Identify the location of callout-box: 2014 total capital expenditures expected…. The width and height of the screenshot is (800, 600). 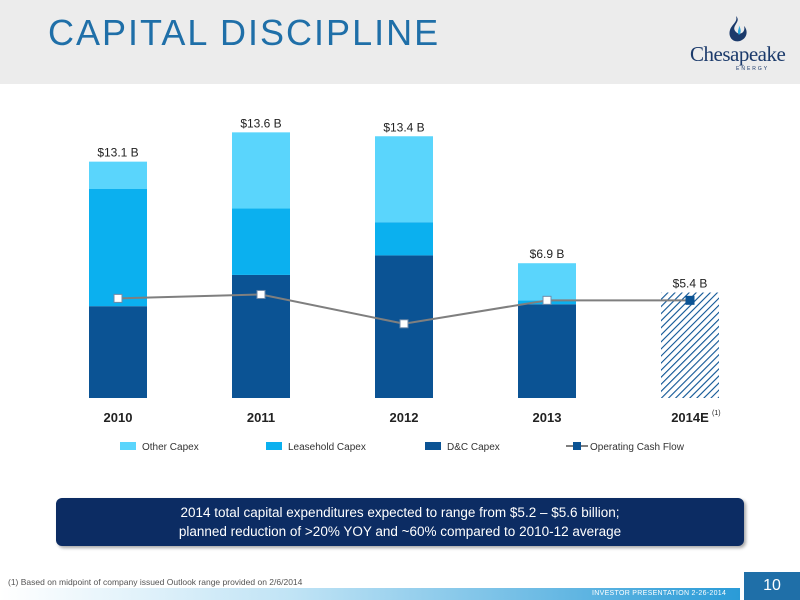
(400, 522).